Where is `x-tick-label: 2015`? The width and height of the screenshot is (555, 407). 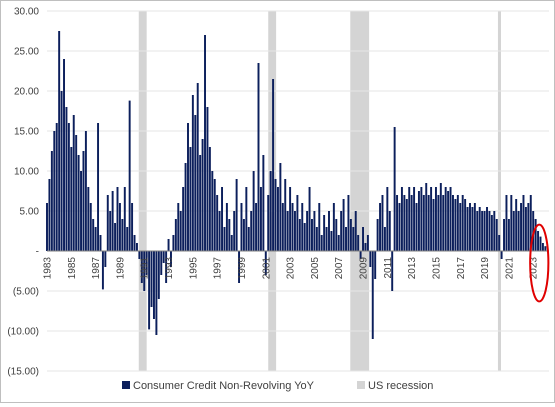 x-tick-label: 2015 is located at coordinates (436, 268).